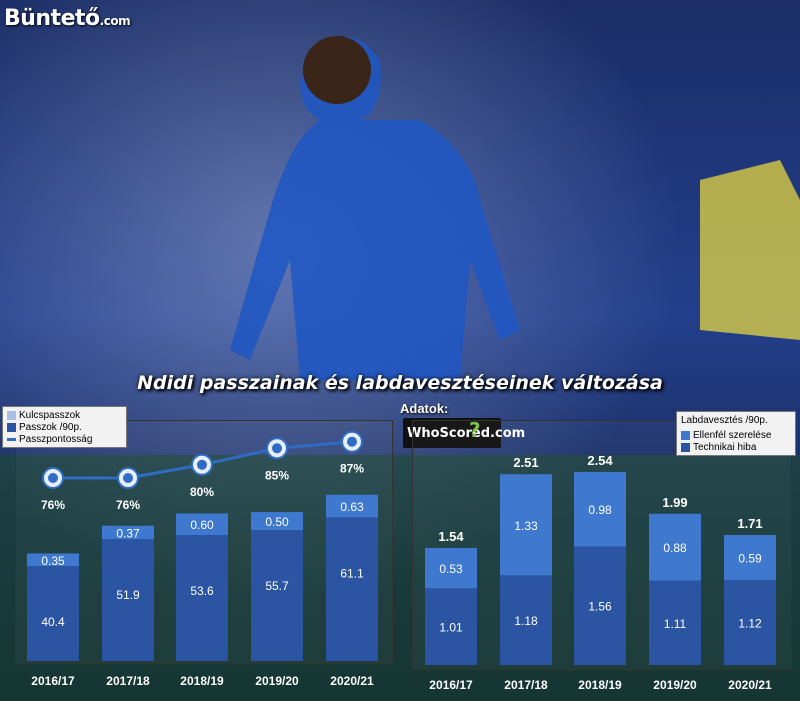  I want to click on label-accuracy: 87%, so click(352, 469).